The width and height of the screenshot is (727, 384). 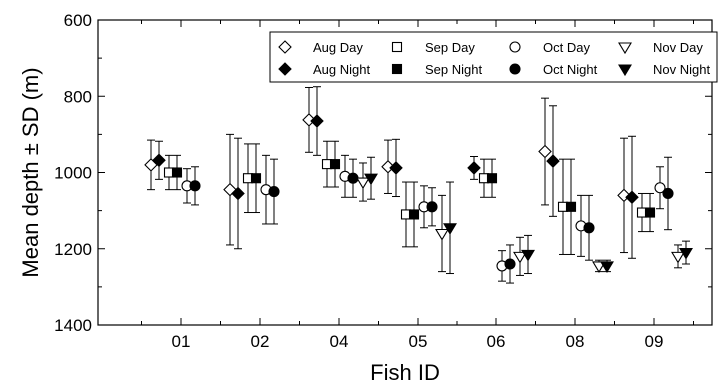 What do you see at coordinates (496, 341) in the screenshot?
I see `x-tick-label: 06` at bounding box center [496, 341].